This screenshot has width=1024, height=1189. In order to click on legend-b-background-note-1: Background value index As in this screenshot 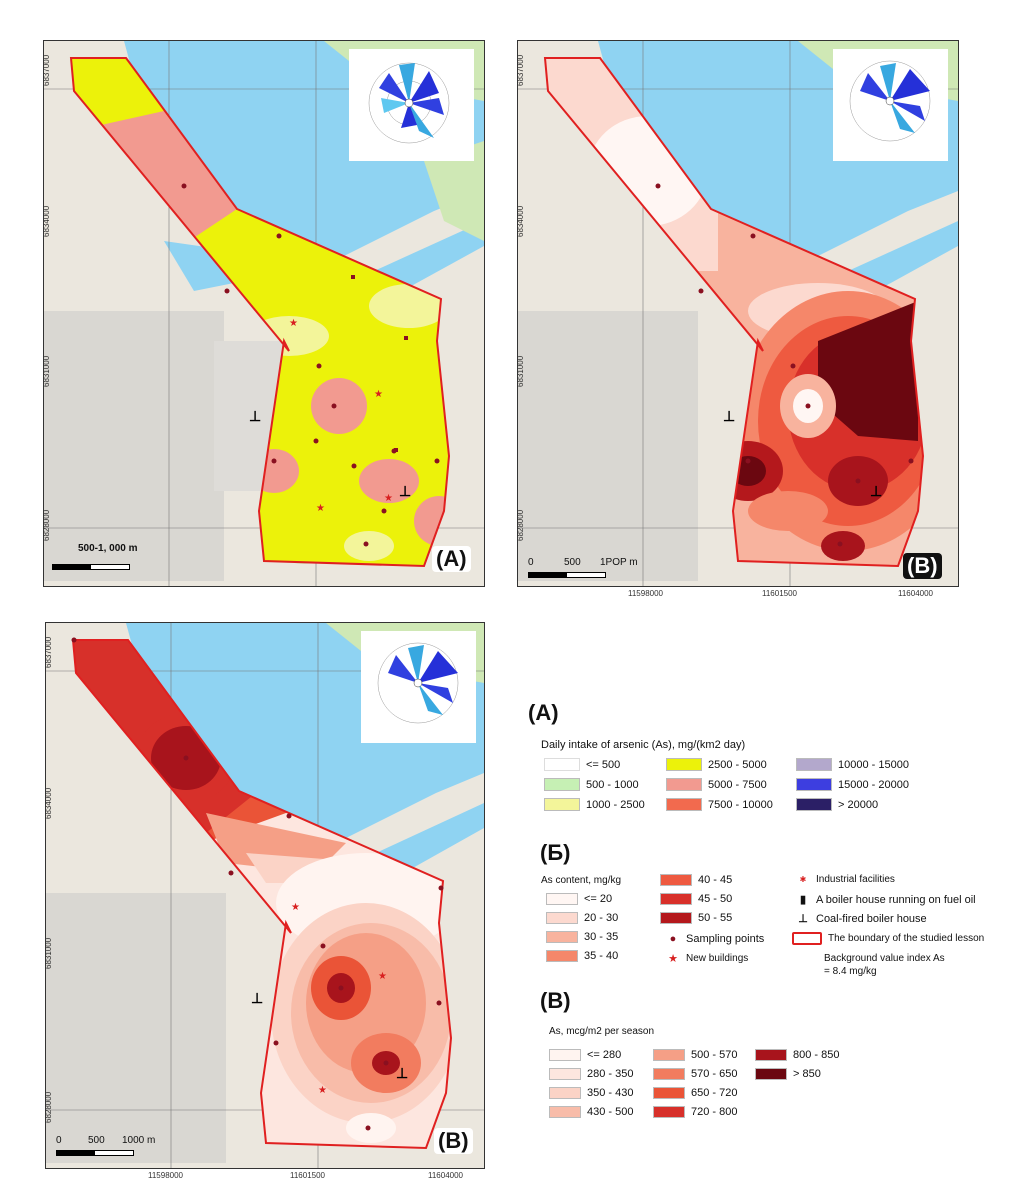, I will do `click(884, 958)`.